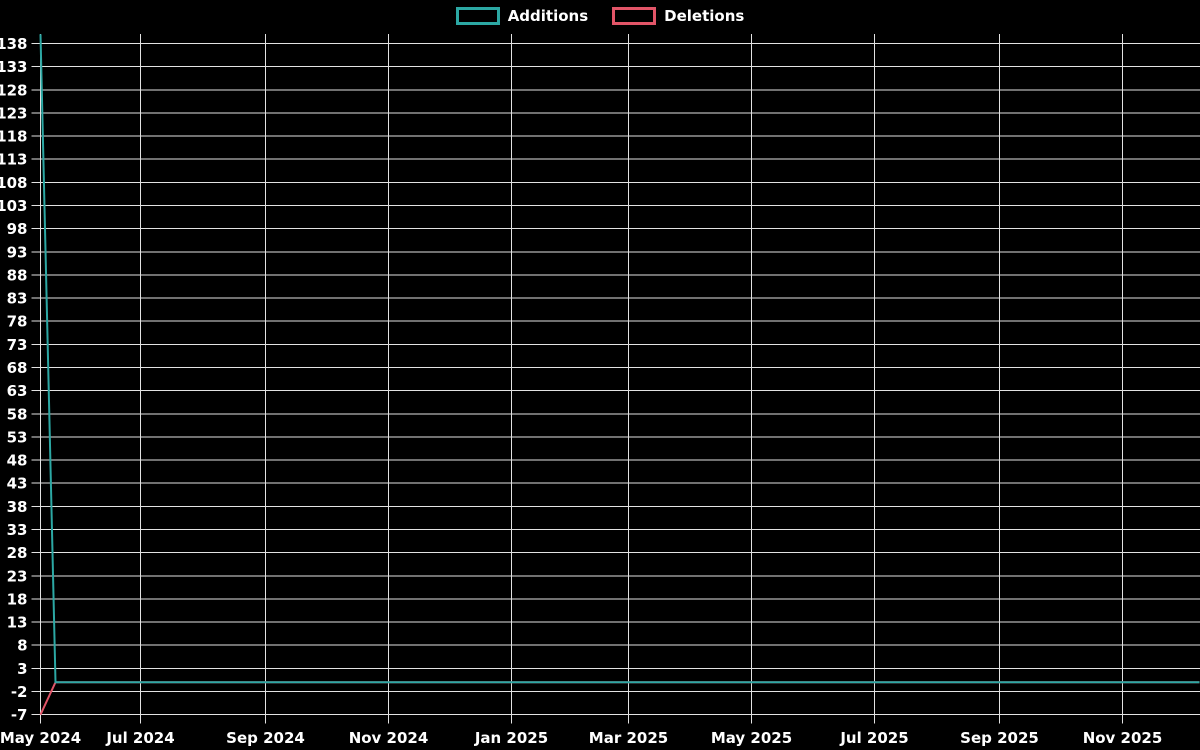  What do you see at coordinates (17, 229) in the screenshot?
I see `y-tick-label: 98` at bounding box center [17, 229].